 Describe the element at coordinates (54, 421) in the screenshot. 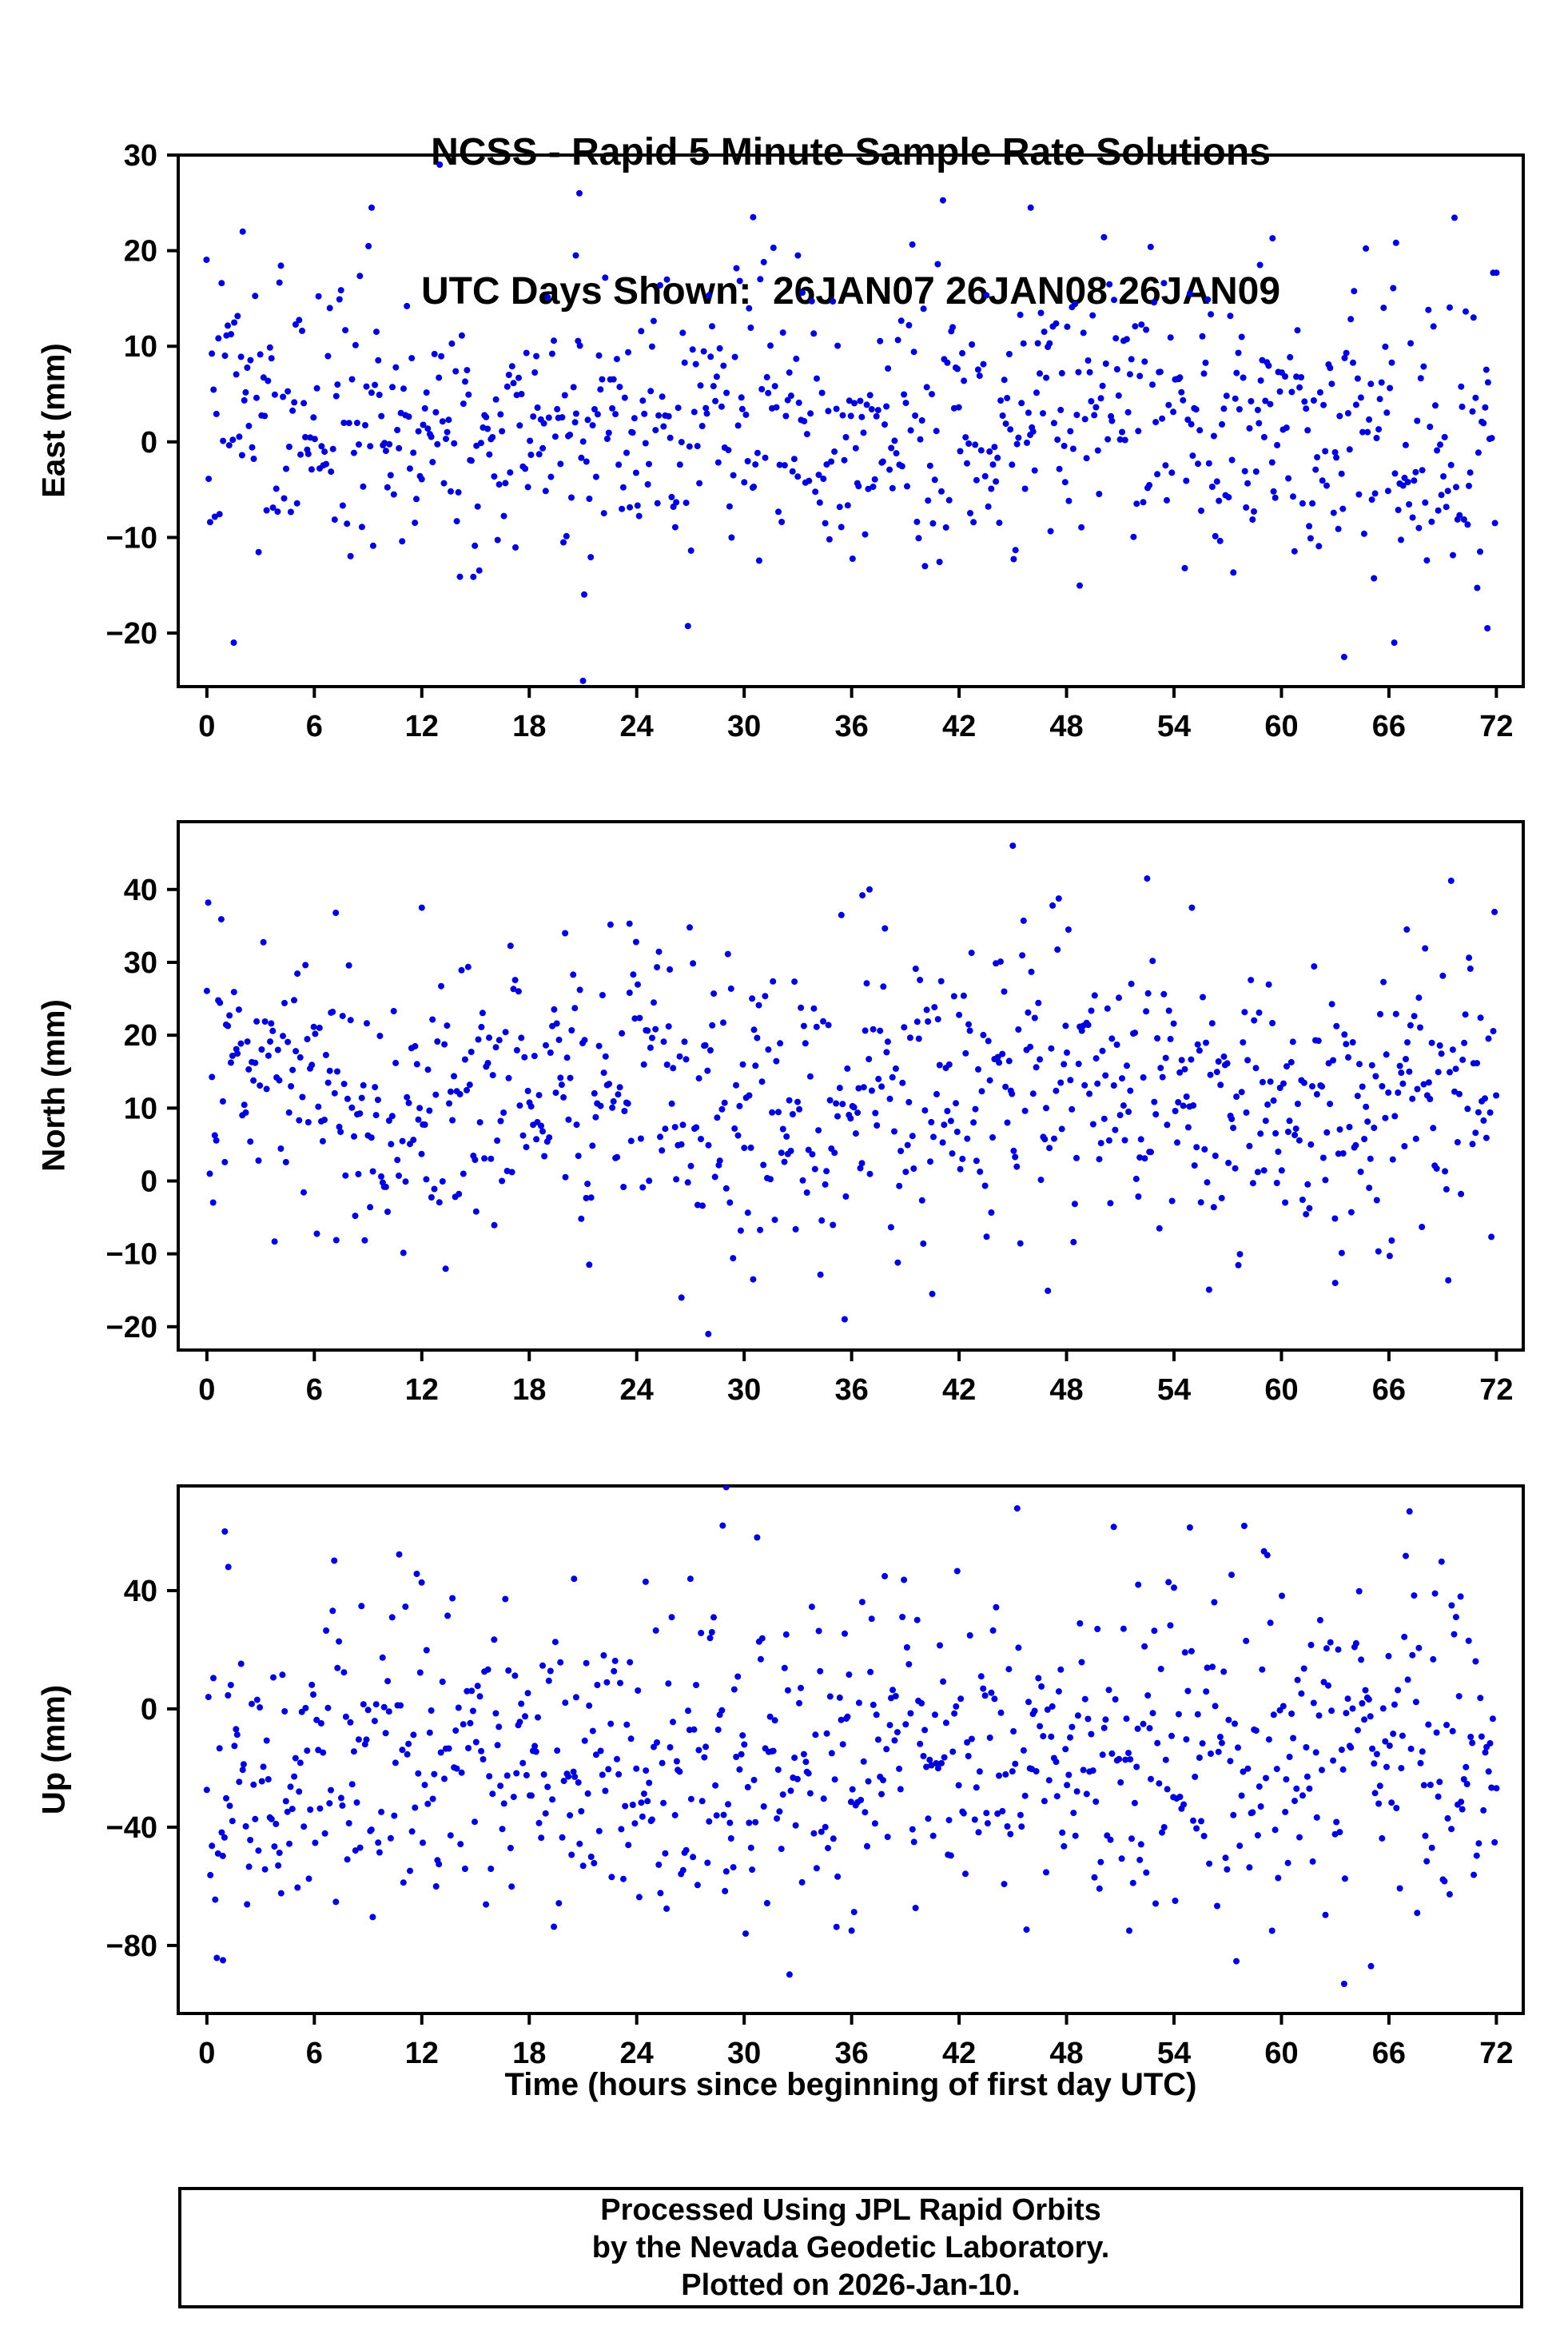

I see `y-axis-label-east: East (mm)` at that location.